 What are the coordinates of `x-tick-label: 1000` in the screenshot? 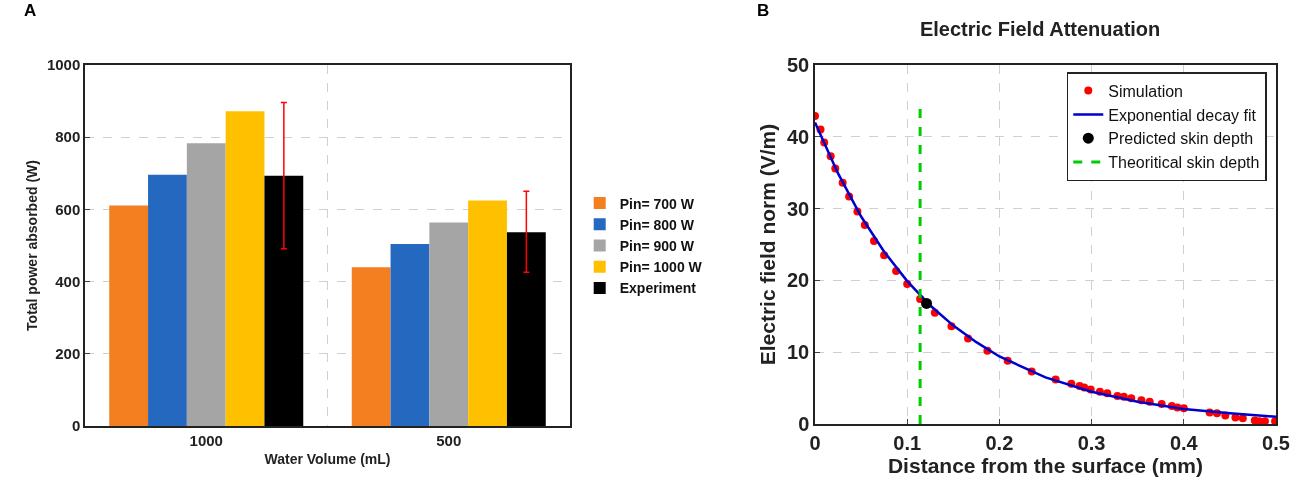 It's located at (206, 440).